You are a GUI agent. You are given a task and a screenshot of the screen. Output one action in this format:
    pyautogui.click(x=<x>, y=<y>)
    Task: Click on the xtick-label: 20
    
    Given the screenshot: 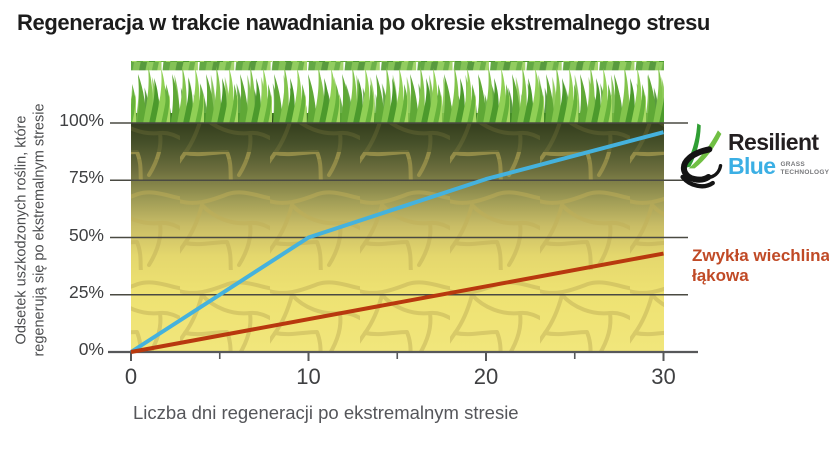 What is the action you would take?
    pyautogui.click(x=486, y=376)
    